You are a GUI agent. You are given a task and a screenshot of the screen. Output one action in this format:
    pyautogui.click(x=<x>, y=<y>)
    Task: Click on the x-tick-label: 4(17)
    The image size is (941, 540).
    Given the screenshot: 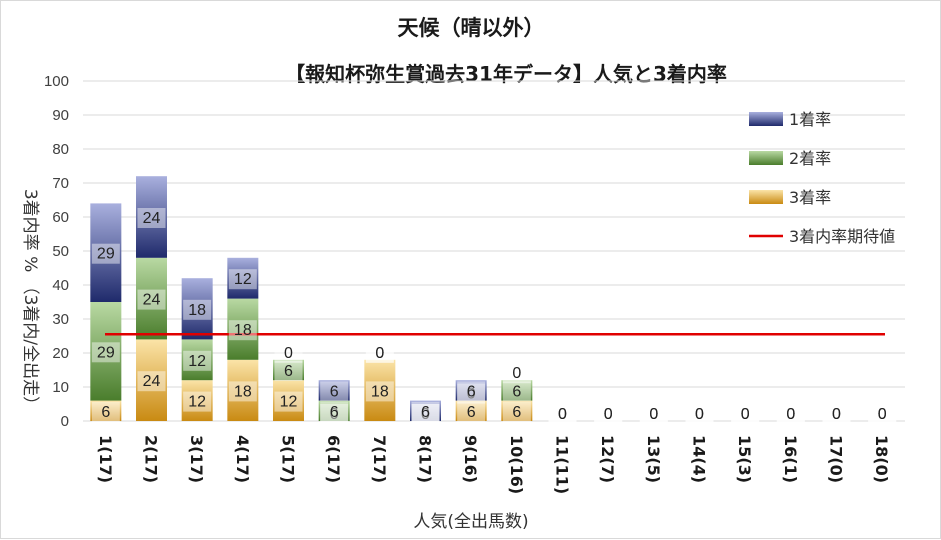 What is the action you would take?
    pyautogui.click(x=242, y=459)
    